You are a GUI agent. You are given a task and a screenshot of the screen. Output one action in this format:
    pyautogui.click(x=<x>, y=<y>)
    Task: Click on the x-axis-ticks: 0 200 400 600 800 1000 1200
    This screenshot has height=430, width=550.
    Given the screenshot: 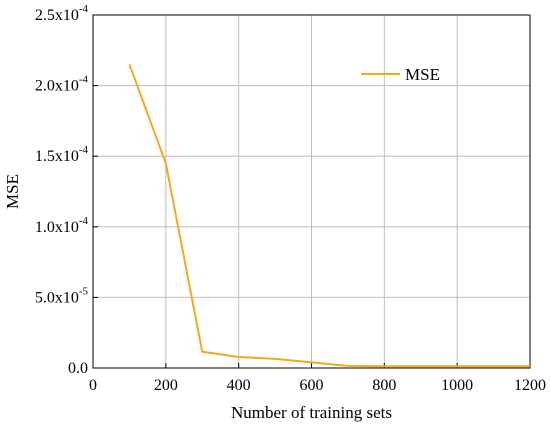 What is the action you would take?
    pyautogui.click(x=317, y=378)
    